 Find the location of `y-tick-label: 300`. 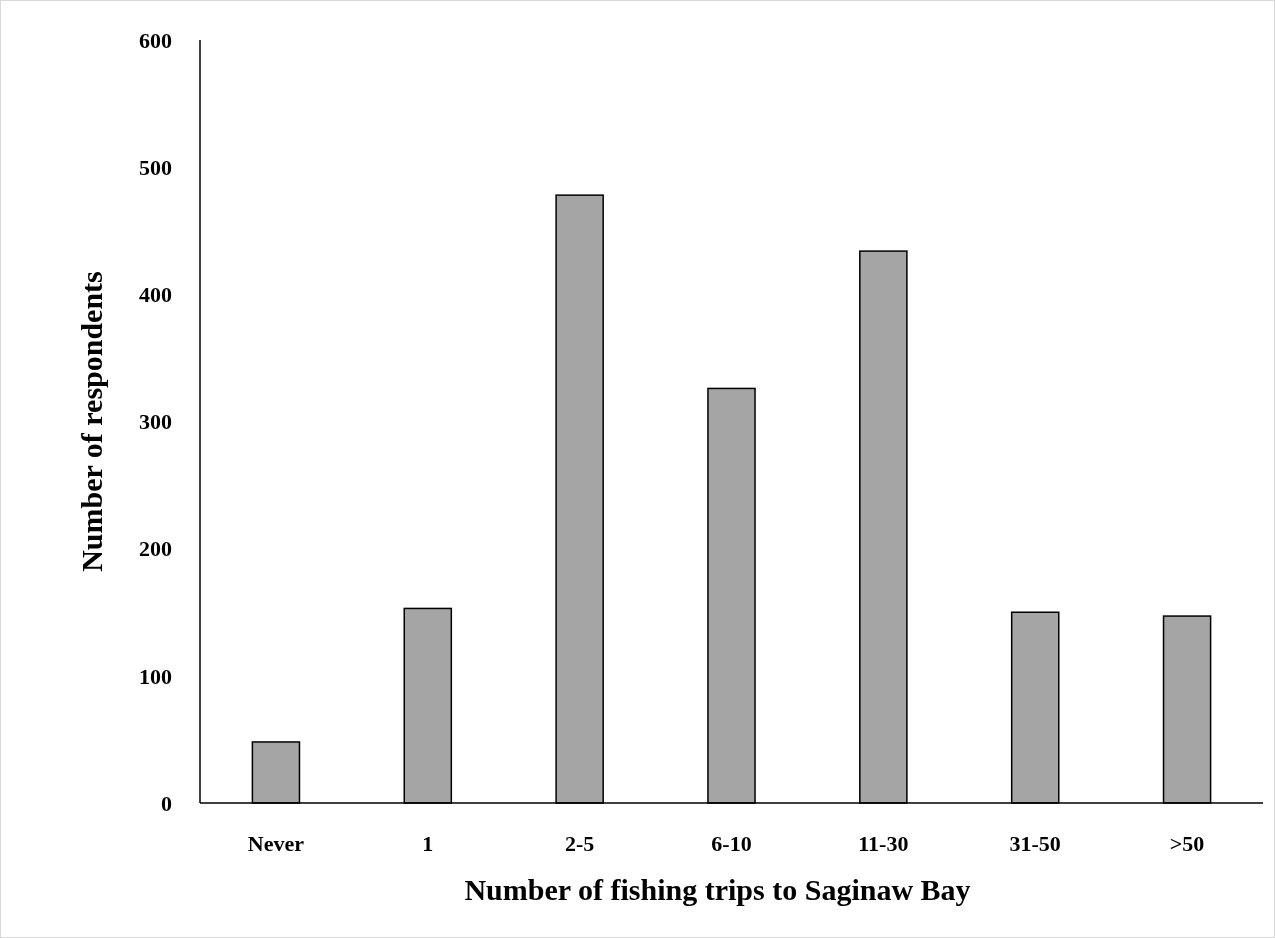

y-tick-label: 300 is located at coordinates (155, 422).